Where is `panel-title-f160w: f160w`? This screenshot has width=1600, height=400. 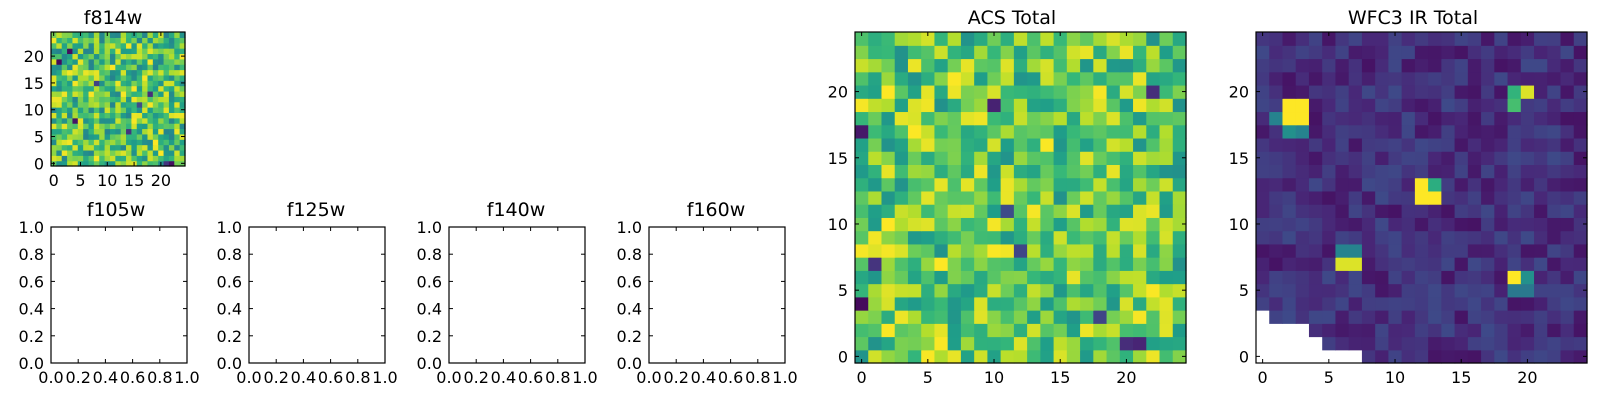
panel-title-f160w: f160w is located at coordinates (716, 210).